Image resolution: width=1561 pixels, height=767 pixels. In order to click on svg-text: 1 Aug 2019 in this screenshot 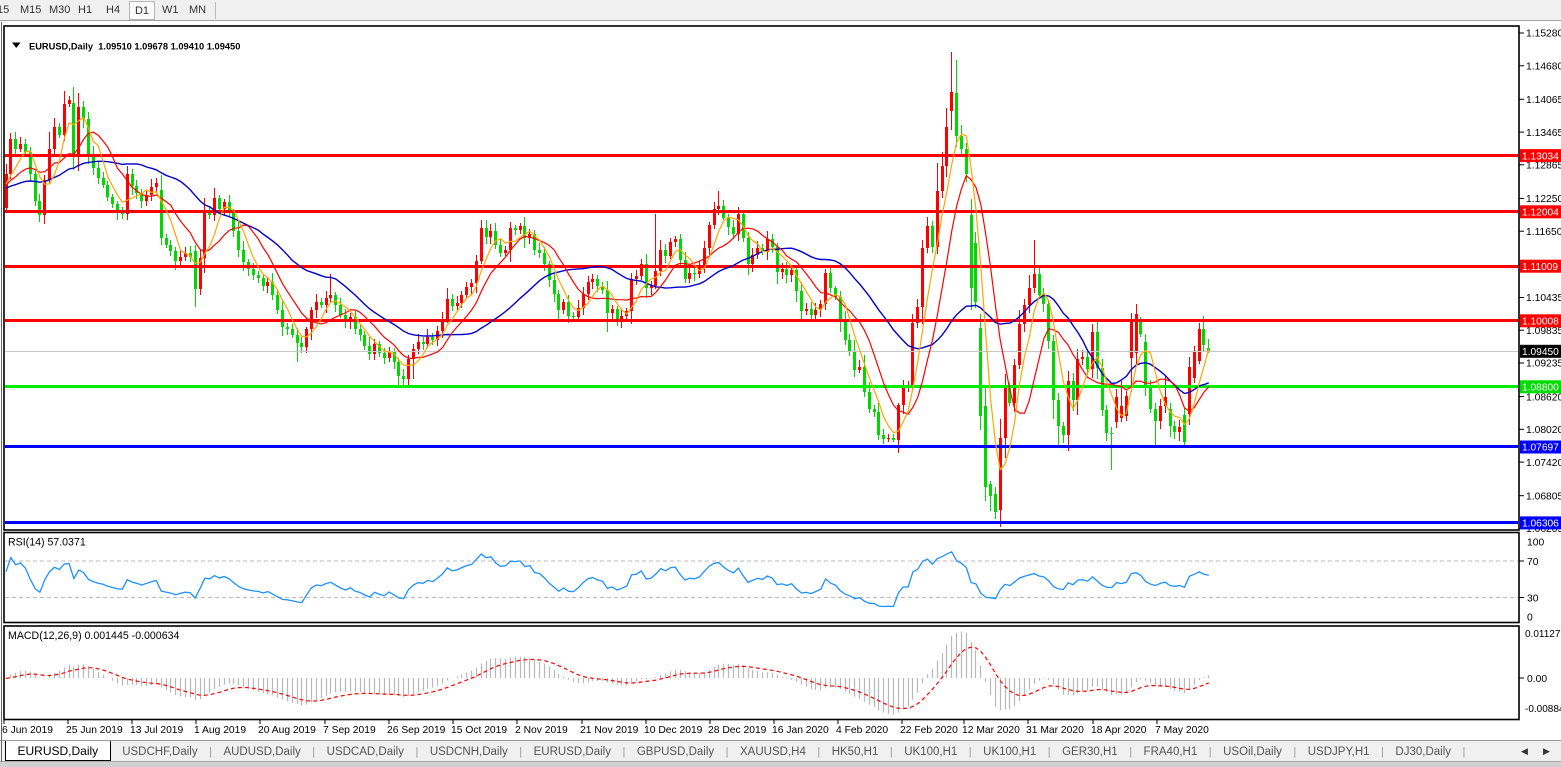, I will do `click(220, 730)`.